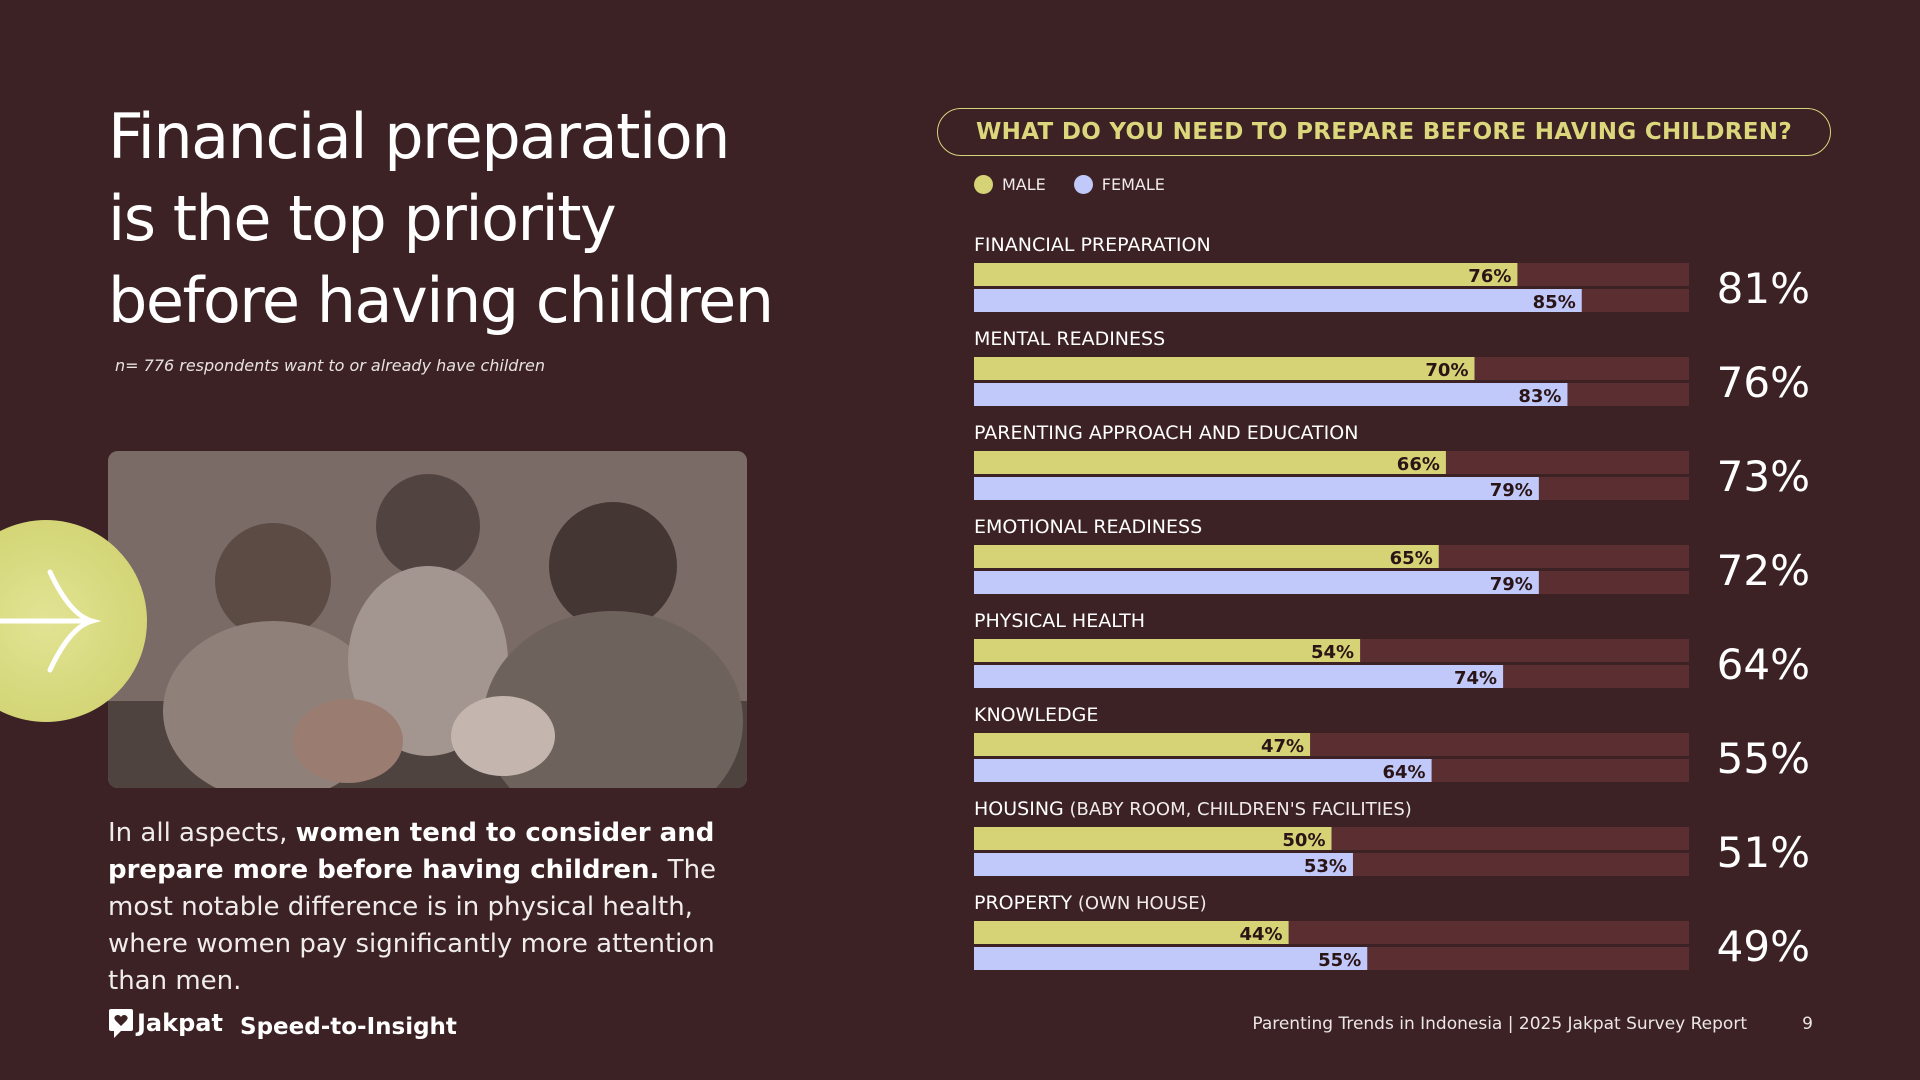  I want to click on total-percentage: 81%, so click(1763, 288).